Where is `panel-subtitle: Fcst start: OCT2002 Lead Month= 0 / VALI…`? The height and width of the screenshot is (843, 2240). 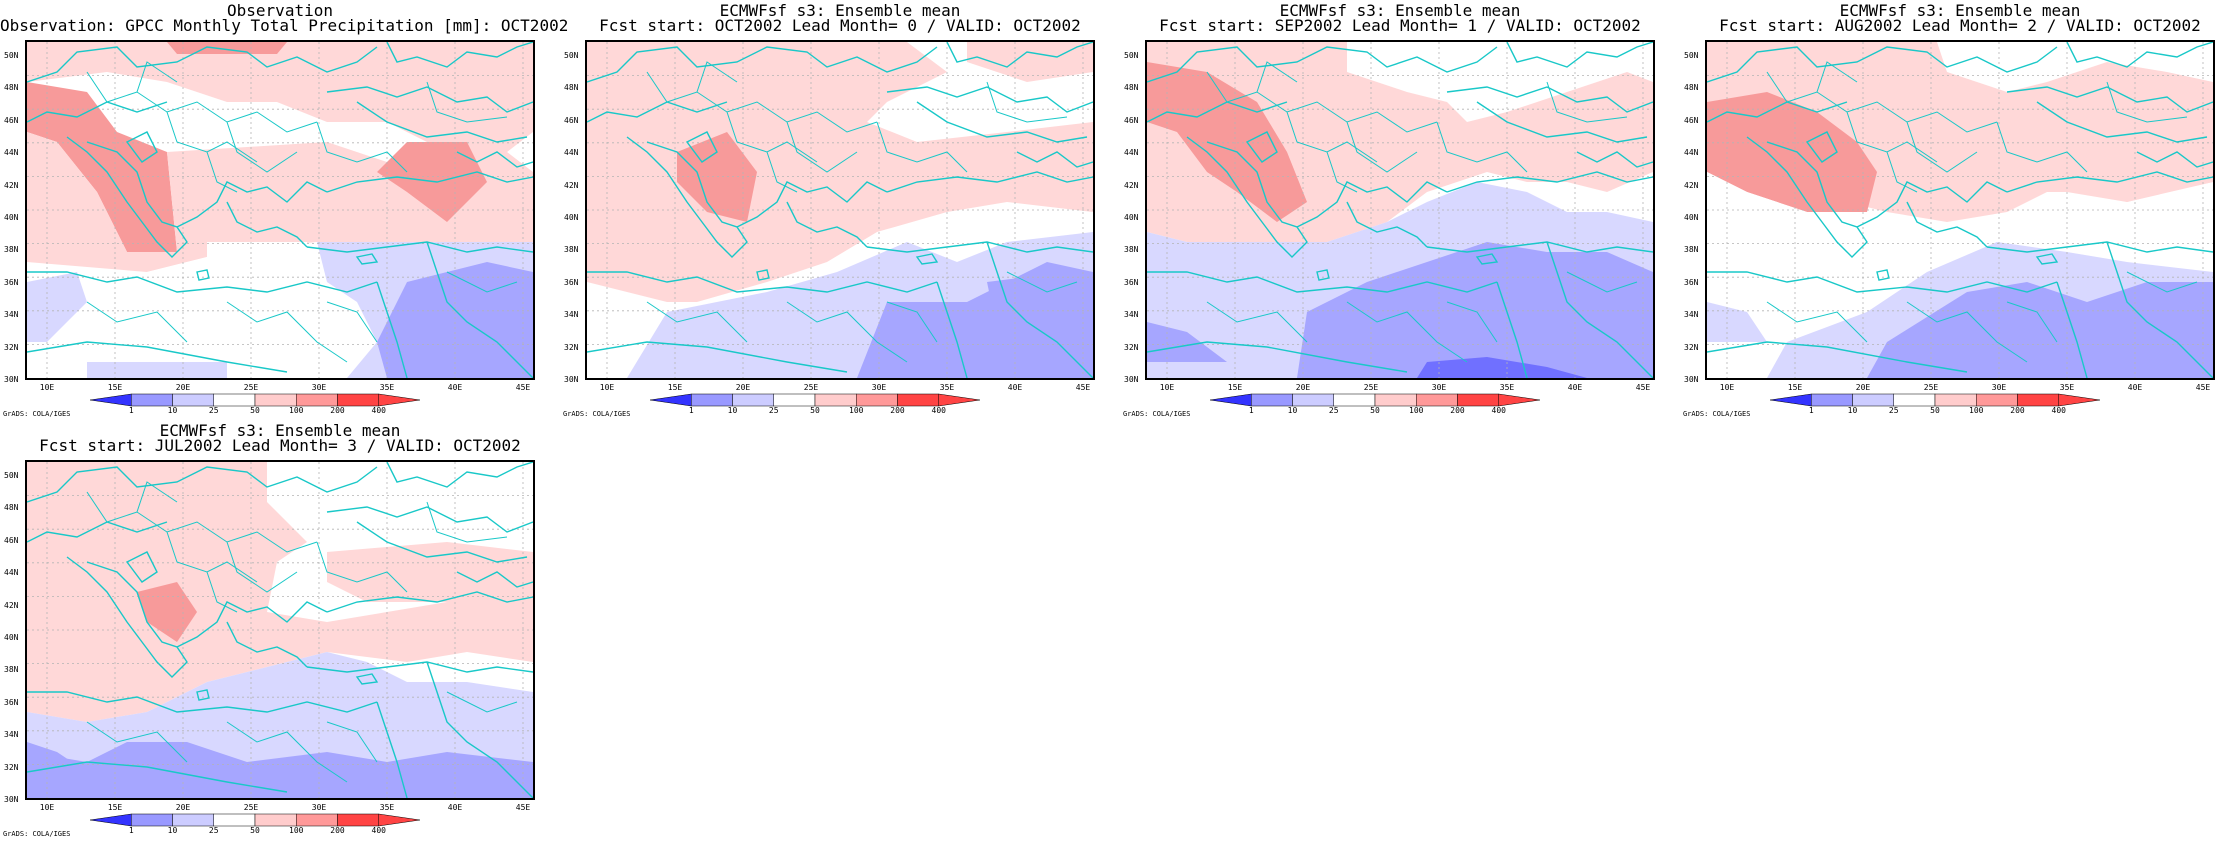
panel-subtitle: Fcst start: OCT2002 Lead Month= 0 / VALI… is located at coordinates (840, 25).